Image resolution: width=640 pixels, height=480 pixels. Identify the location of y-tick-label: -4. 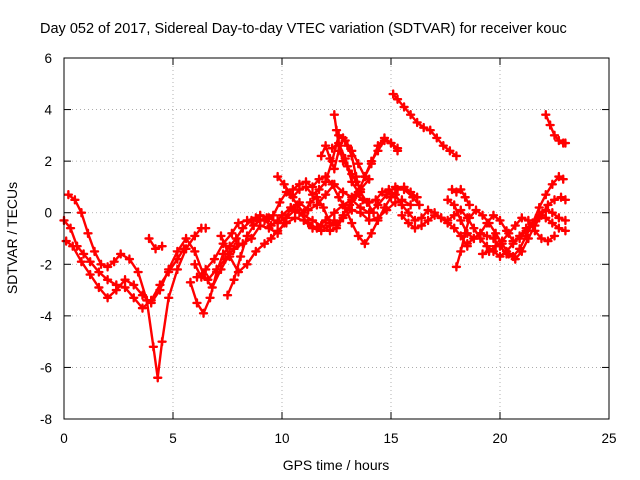
(46, 316).